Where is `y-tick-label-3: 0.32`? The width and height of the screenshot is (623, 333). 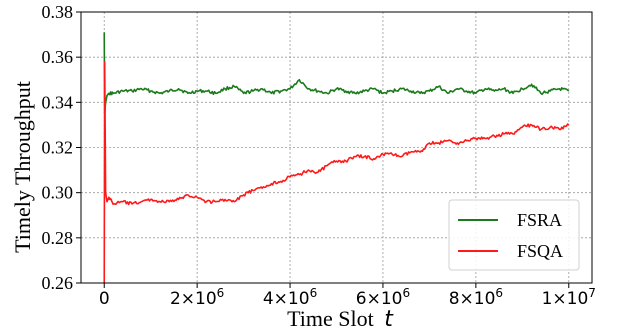 y-tick-label-3: 0.32 is located at coordinates (58, 148).